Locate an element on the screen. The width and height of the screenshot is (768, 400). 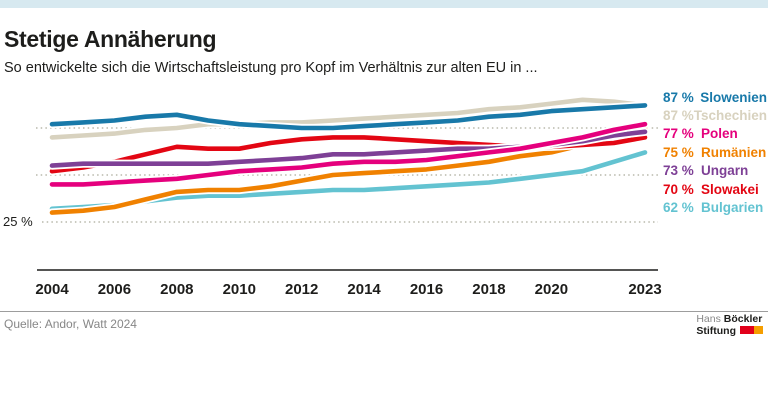
legend-item-rumaenien: 75 % Rumänien is located at coordinates (715, 152).